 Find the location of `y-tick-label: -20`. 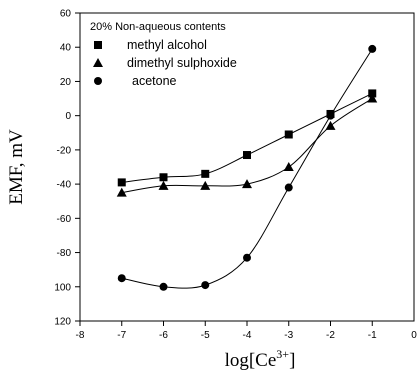

y-tick-label: -20 is located at coordinates (64, 150).